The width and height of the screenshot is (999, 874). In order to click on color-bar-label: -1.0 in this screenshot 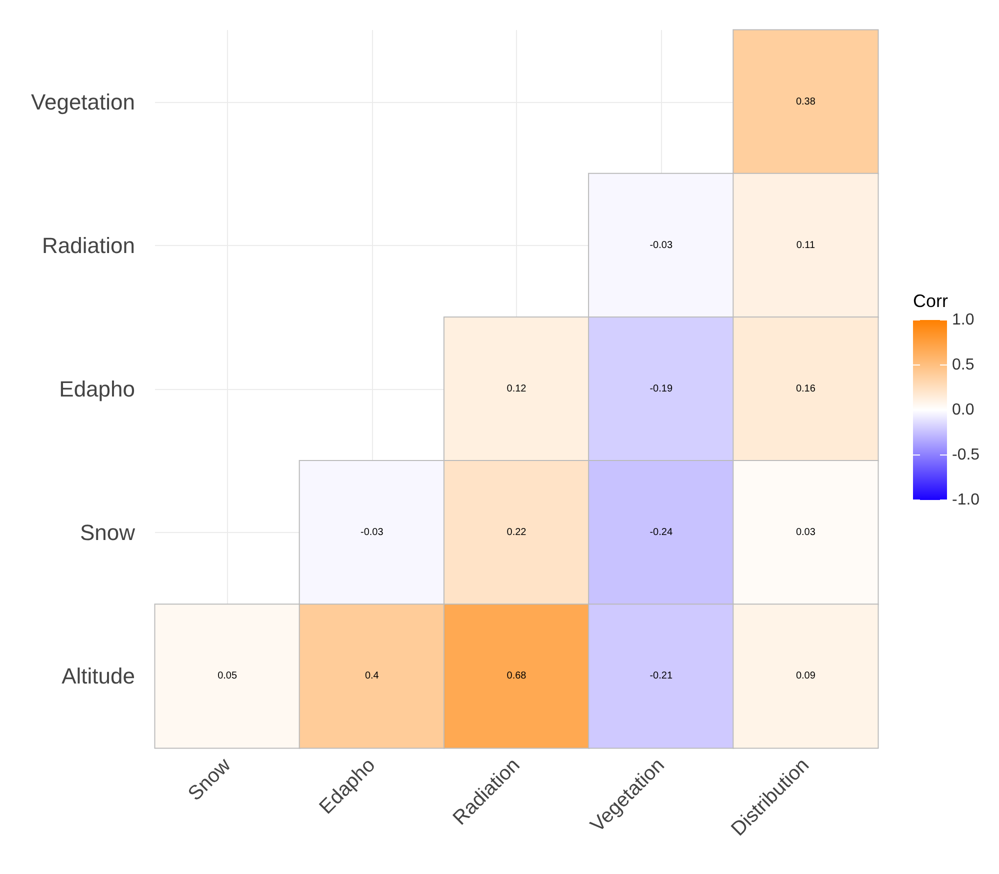, I will do `click(966, 500)`.